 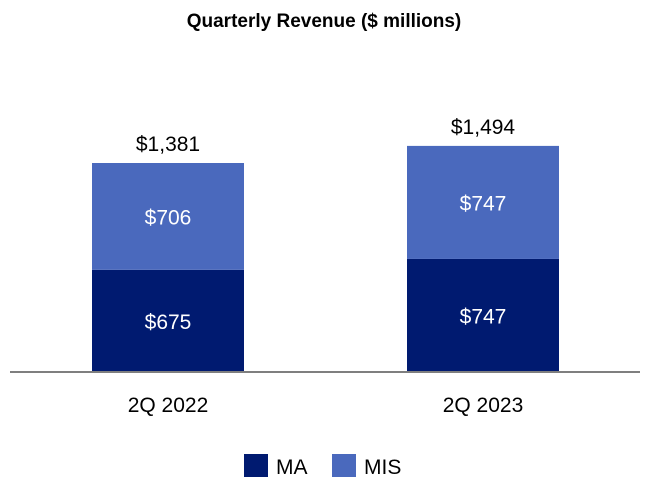 What do you see at coordinates (344, 465) in the screenshot?
I see `legend-swatch-mis` at bounding box center [344, 465].